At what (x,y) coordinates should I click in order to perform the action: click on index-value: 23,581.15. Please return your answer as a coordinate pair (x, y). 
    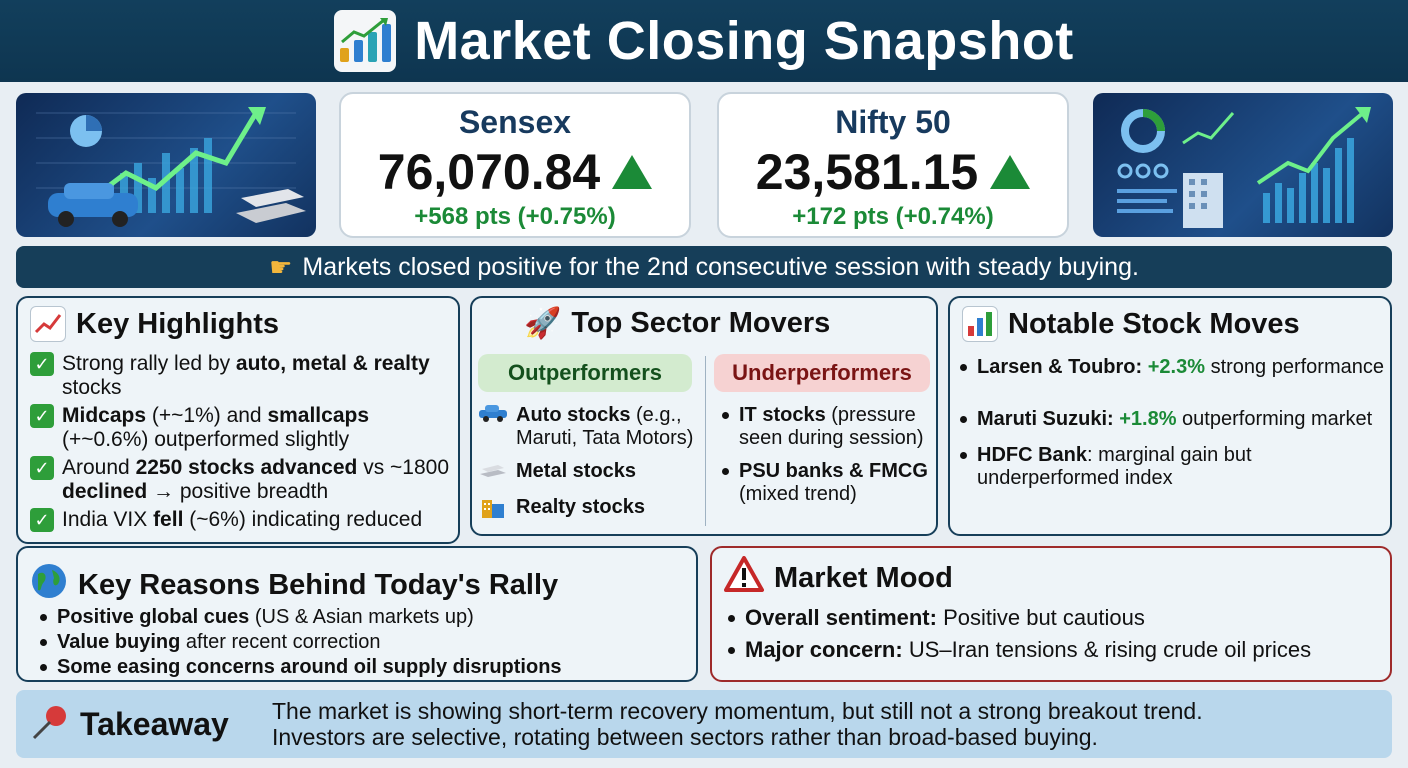
    Looking at the image, I should click on (867, 172).